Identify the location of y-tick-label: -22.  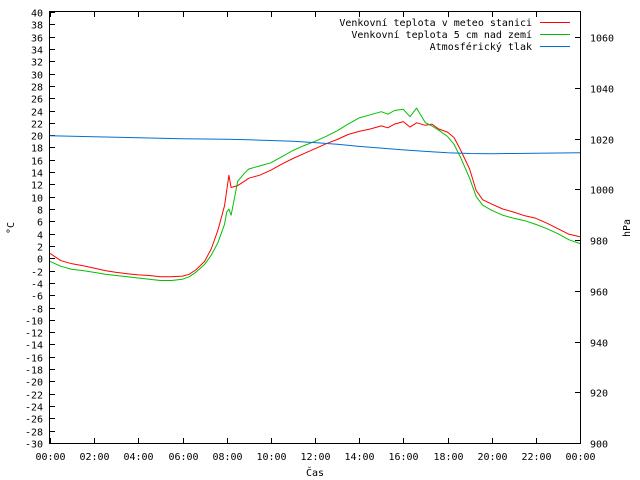
(34, 396).